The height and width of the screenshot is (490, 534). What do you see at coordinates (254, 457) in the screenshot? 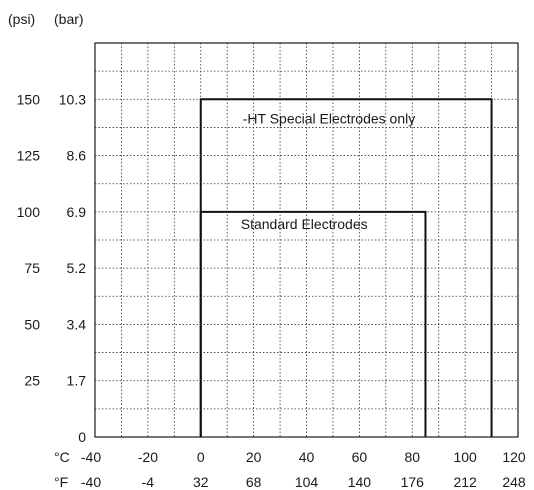
I see `x-tick-celsius: 20` at bounding box center [254, 457].